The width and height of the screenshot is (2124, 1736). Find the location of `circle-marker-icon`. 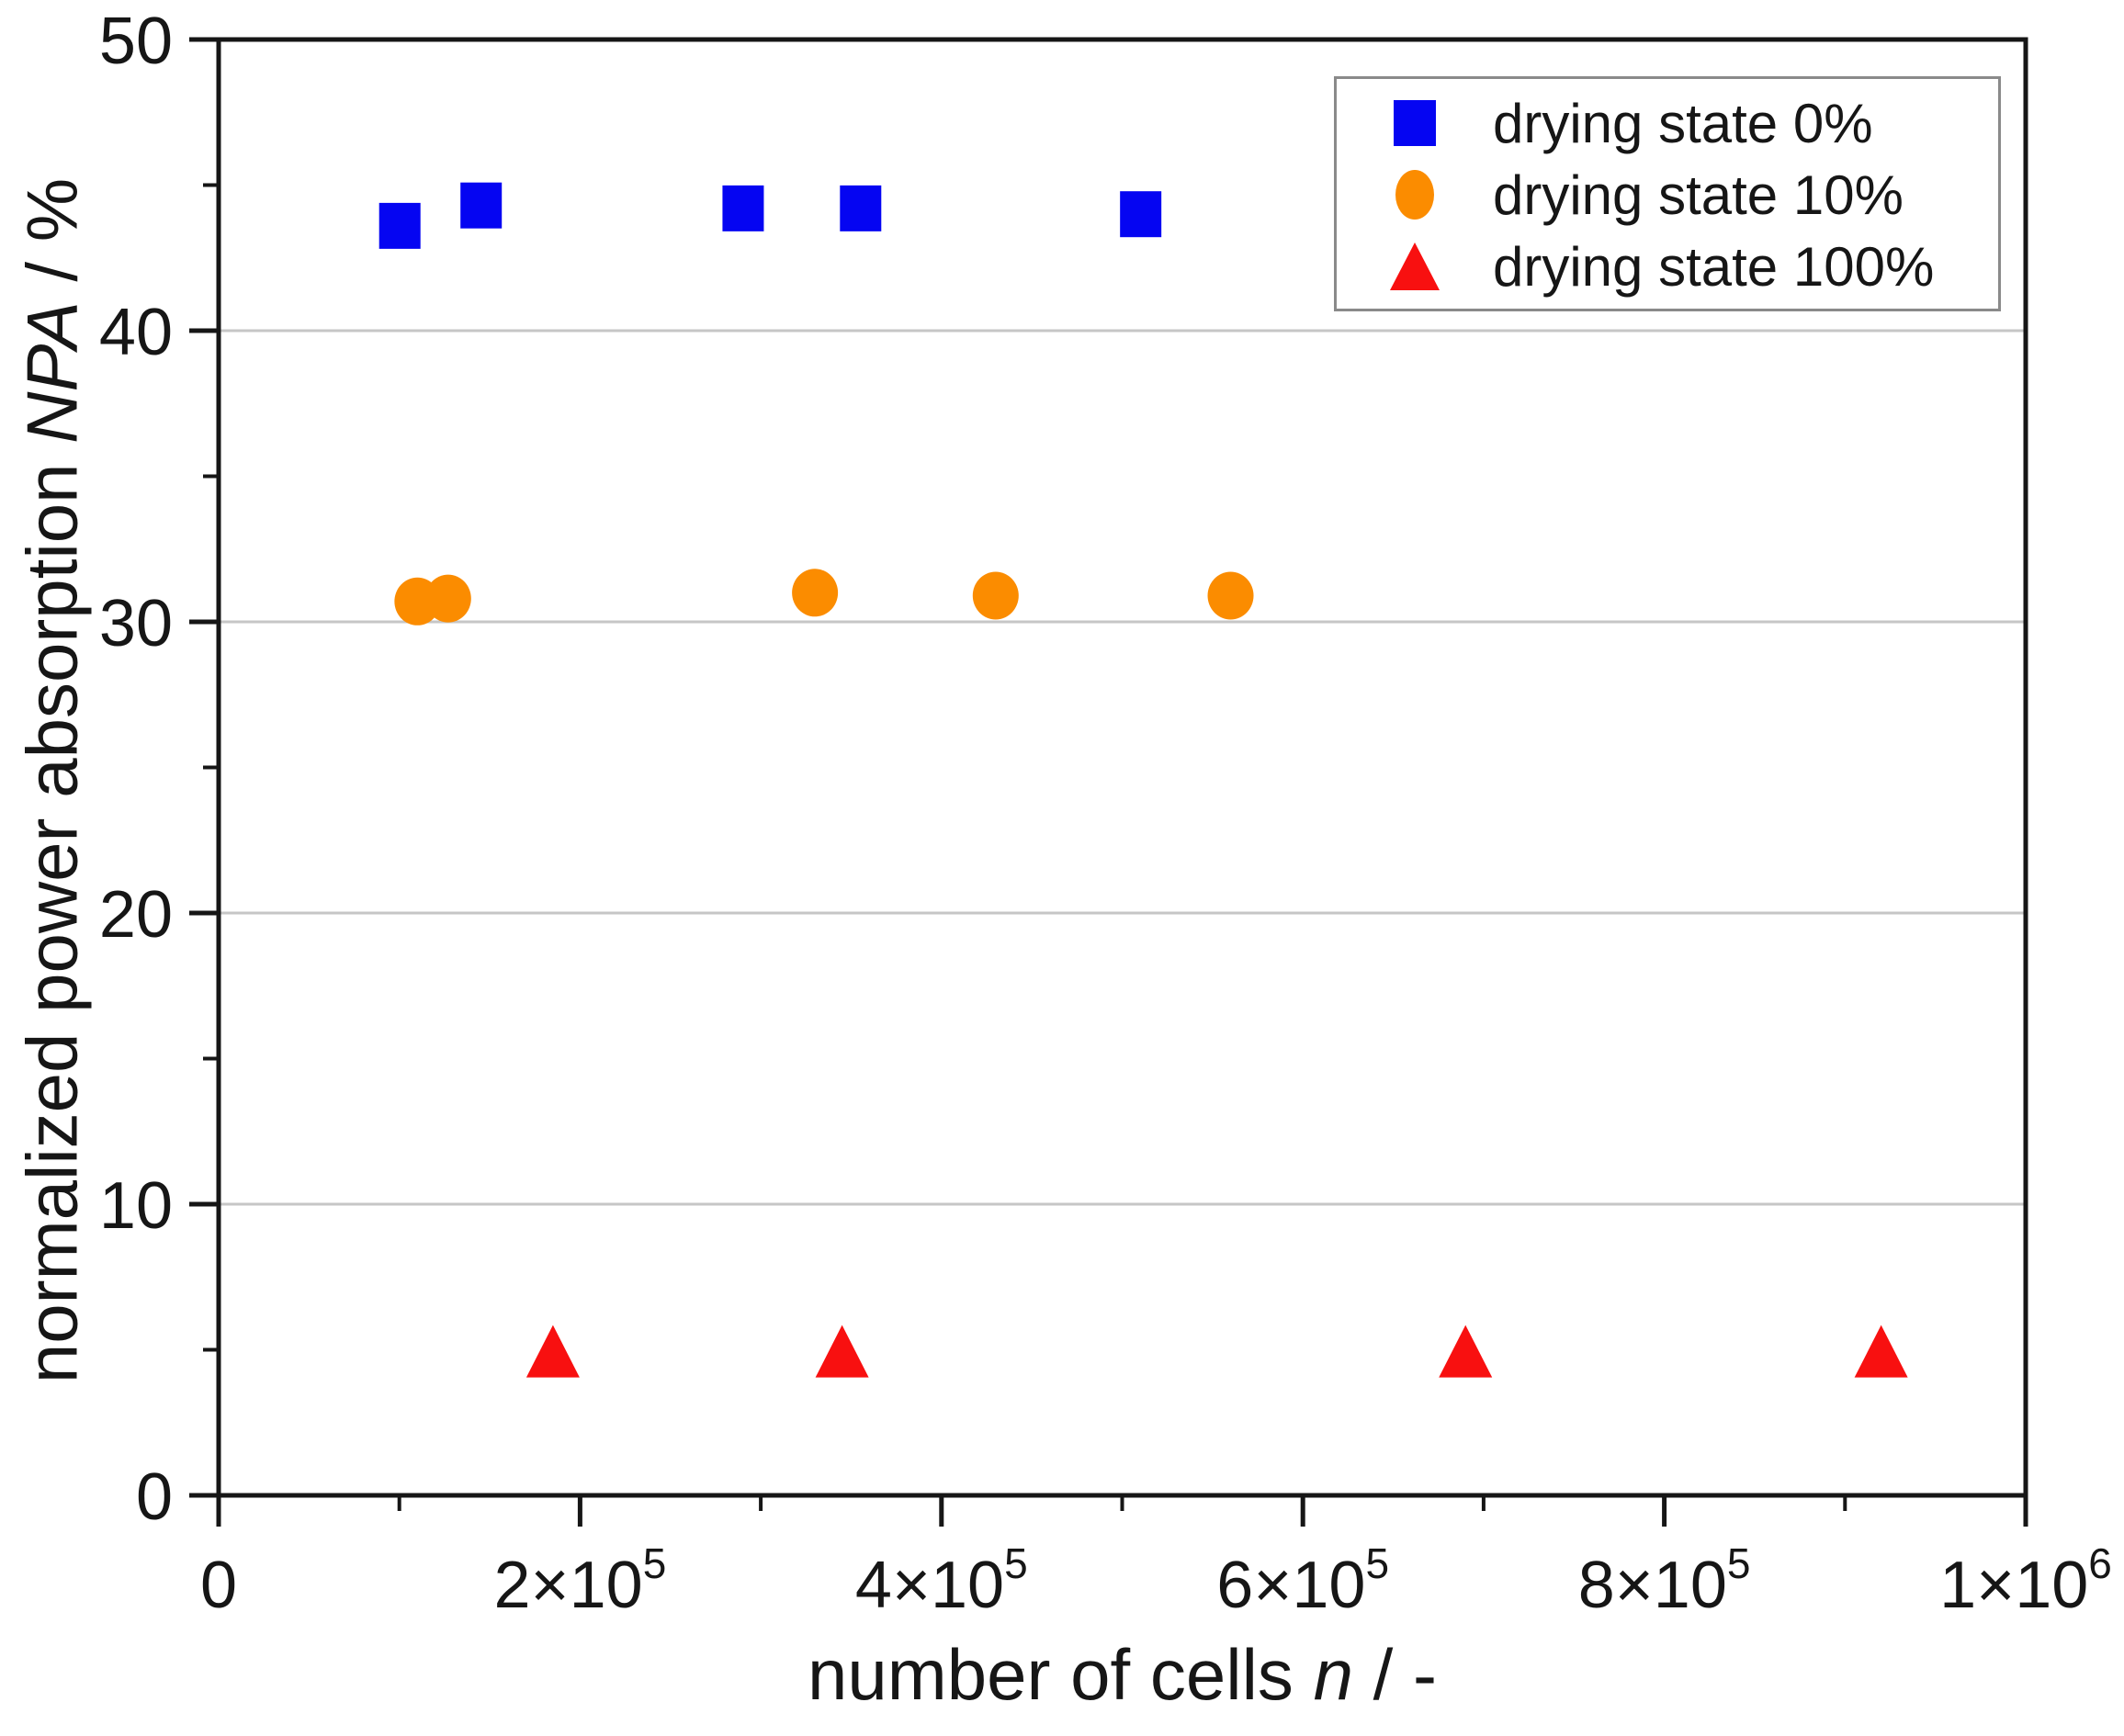

circle-marker-icon is located at coordinates (1415, 194).